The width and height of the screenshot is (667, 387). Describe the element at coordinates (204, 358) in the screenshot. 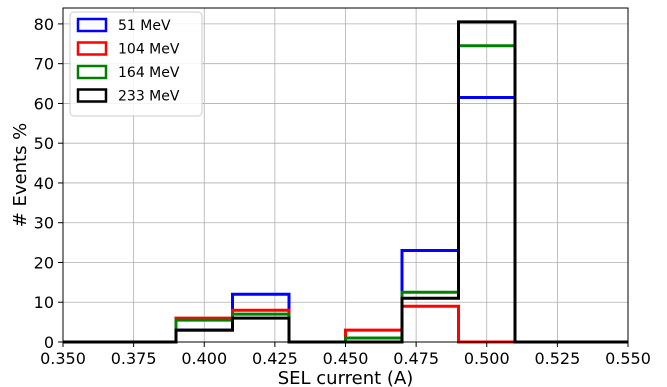

I see `x-tick-label: 0.400` at that location.